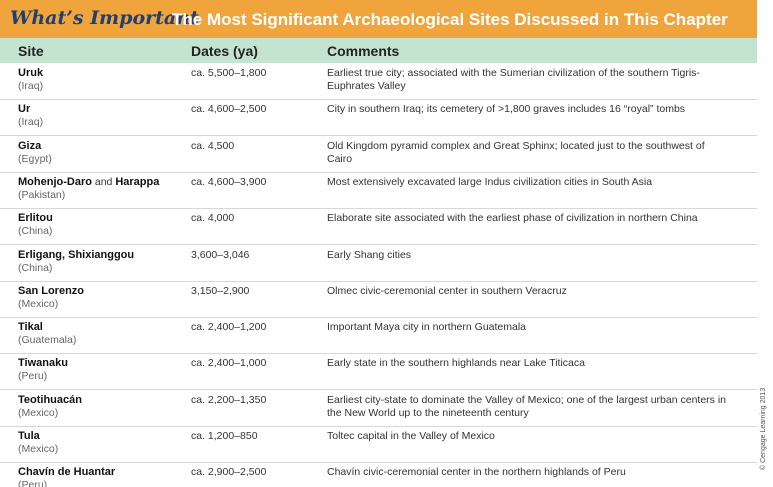  I want to click on site-name: San Lorenzo, so click(51, 290).